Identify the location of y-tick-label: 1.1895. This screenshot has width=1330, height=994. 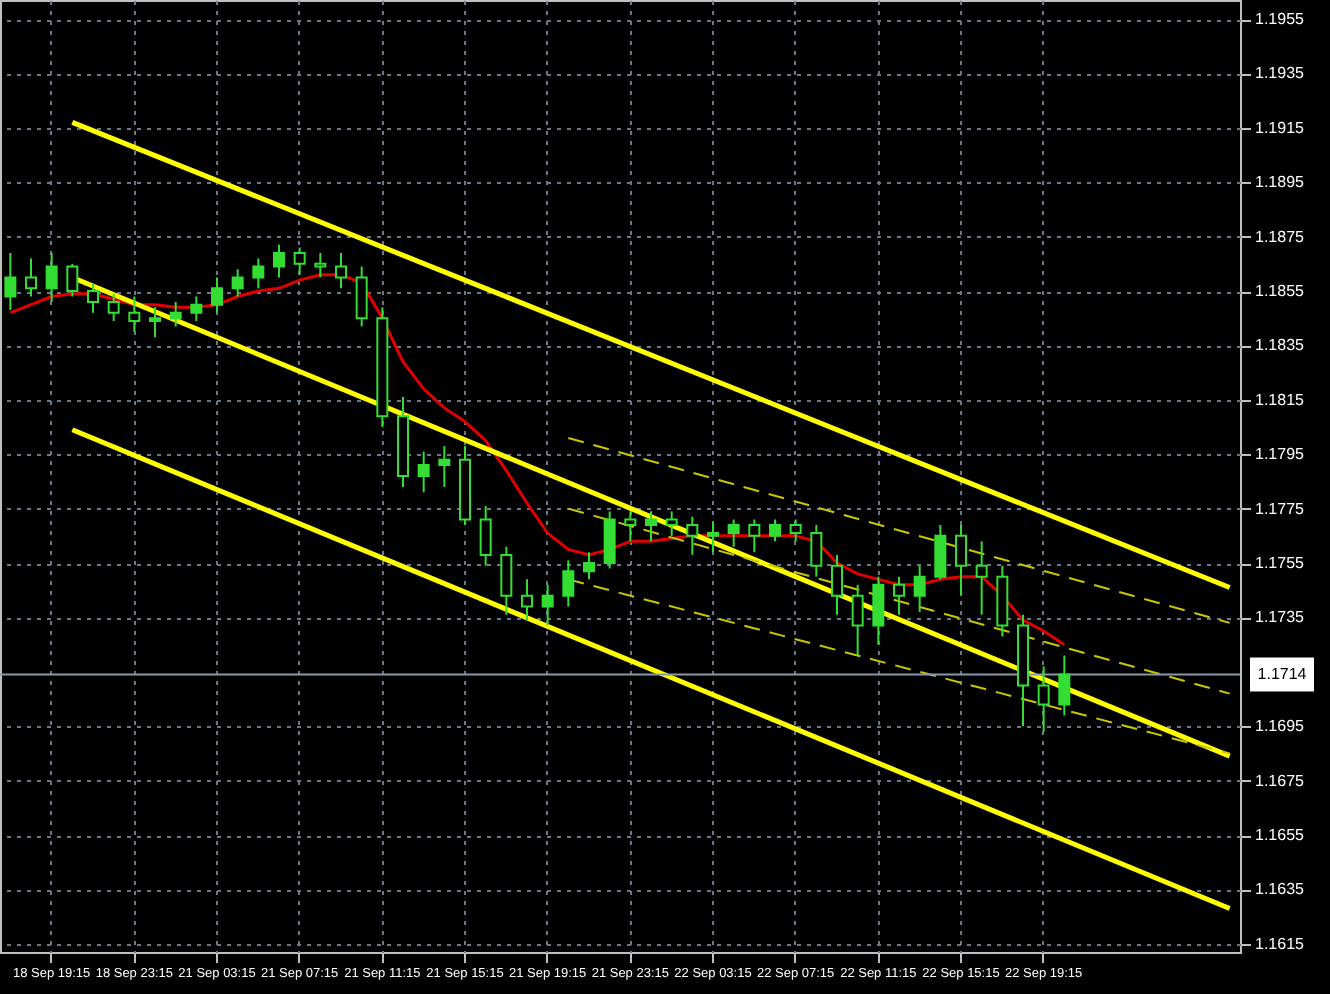
(1280, 182).